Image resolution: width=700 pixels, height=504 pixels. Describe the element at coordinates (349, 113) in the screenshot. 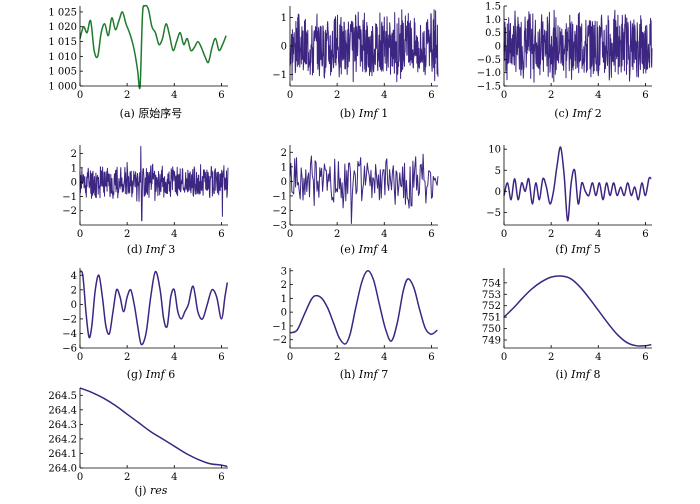

I see `caption-prefix: (b)` at that location.